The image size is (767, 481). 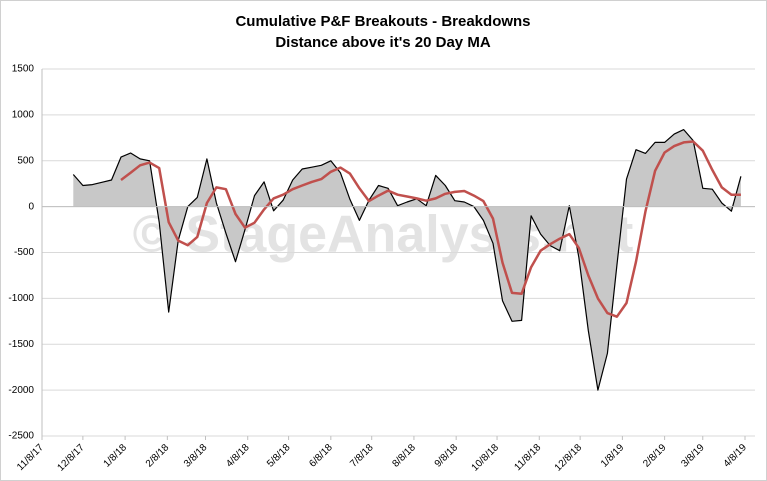 What do you see at coordinates (21, 298) in the screenshot?
I see `y-tick-label: -1000` at bounding box center [21, 298].